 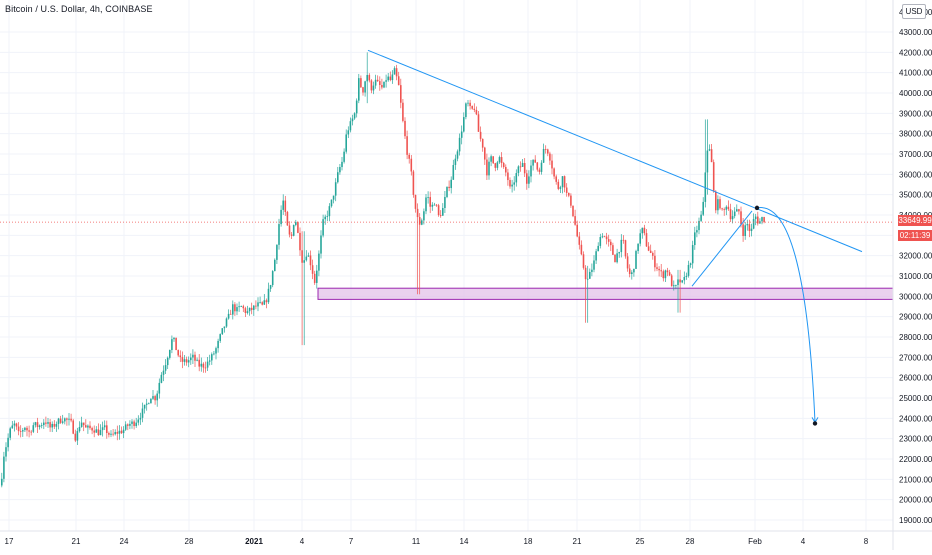 I want to click on y-tick-label: 31000.00, so click(x=915, y=276).